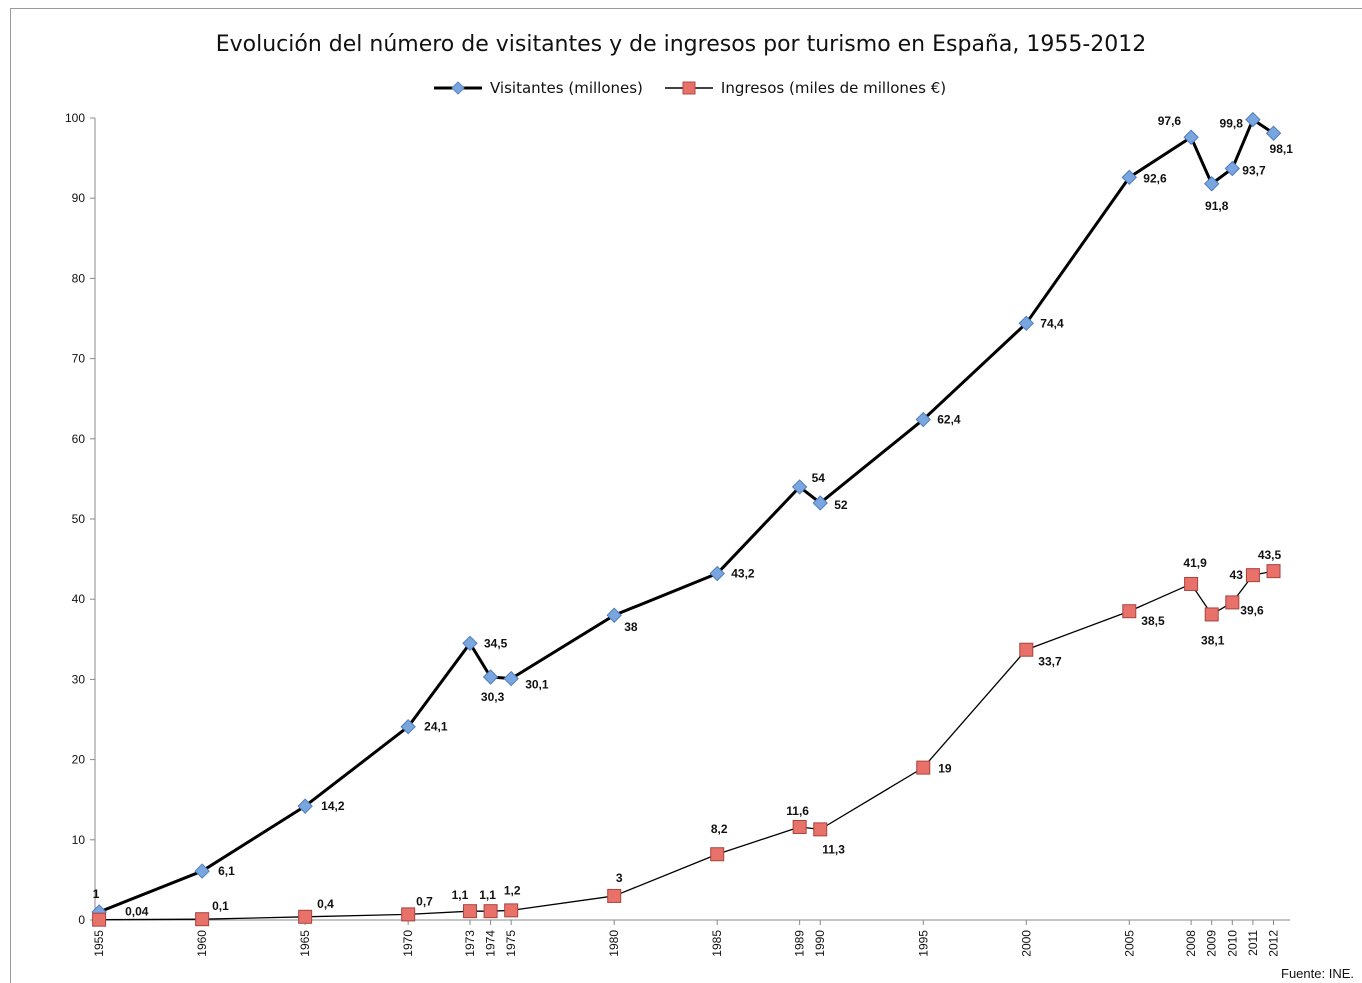  I want to click on data-label-visitantes: 93,7, so click(1254, 171).